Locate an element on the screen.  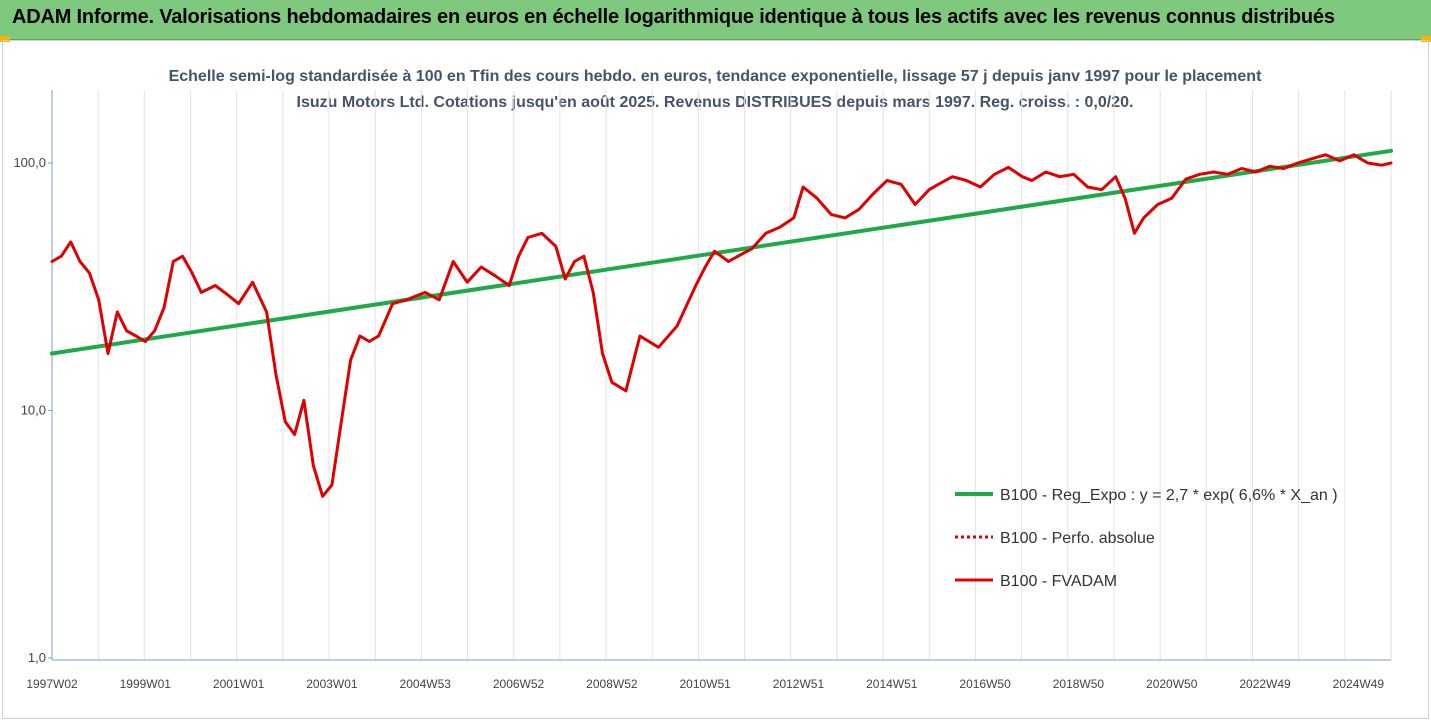
corner-mark-left is located at coordinates (5, 39).